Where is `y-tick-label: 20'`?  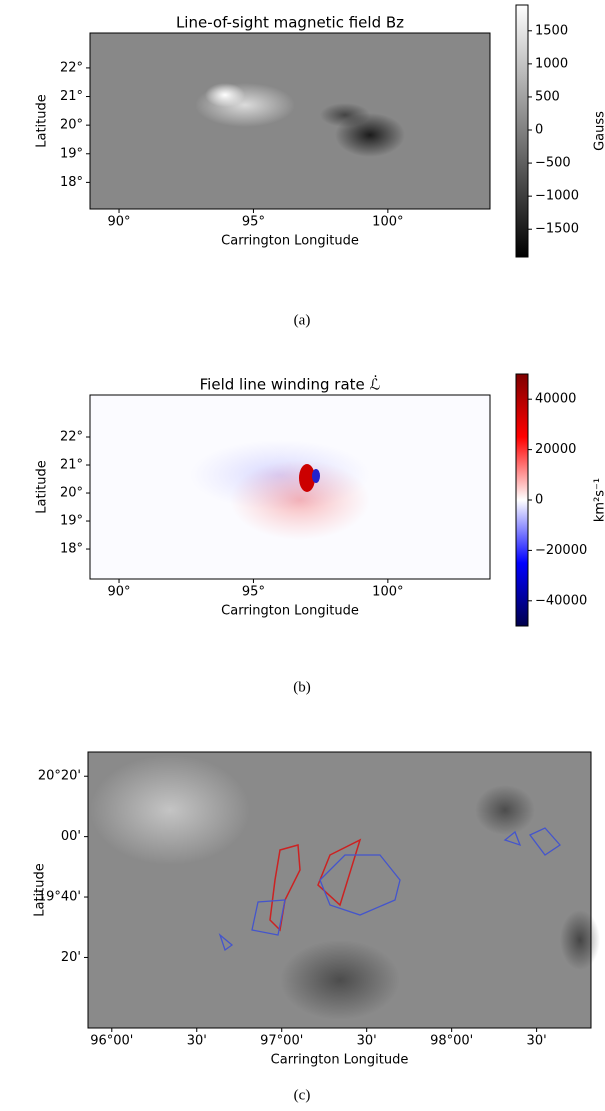
y-tick-label: 20' is located at coordinates (71, 957).